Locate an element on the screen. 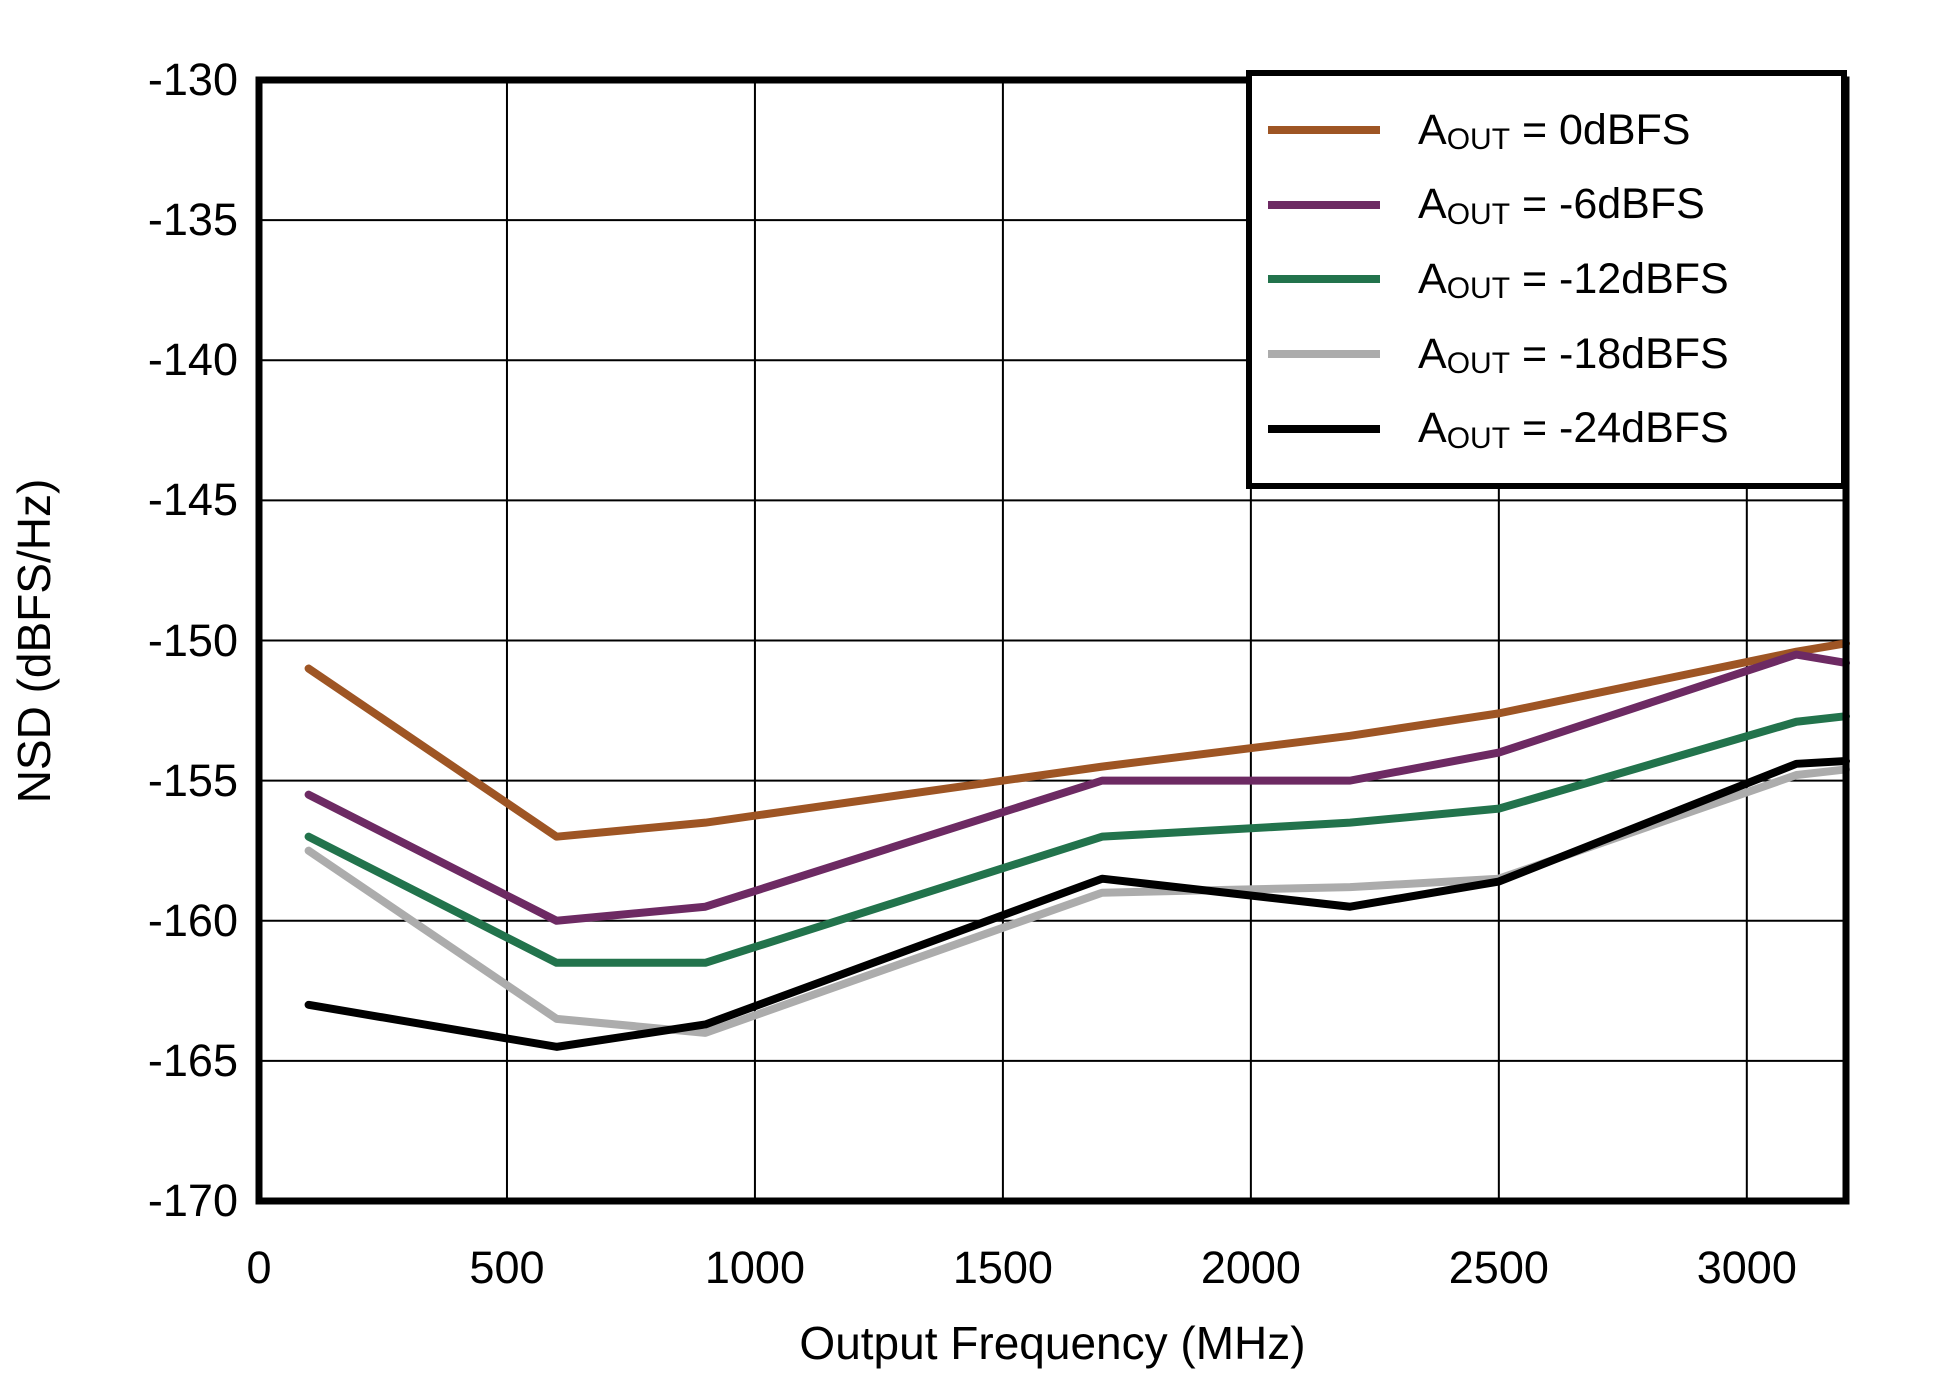 Image resolution: width=1950 pixels, height=1382 pixels. legend-label: AOUT = -12dBFS is located at coordinates (1573, 280).